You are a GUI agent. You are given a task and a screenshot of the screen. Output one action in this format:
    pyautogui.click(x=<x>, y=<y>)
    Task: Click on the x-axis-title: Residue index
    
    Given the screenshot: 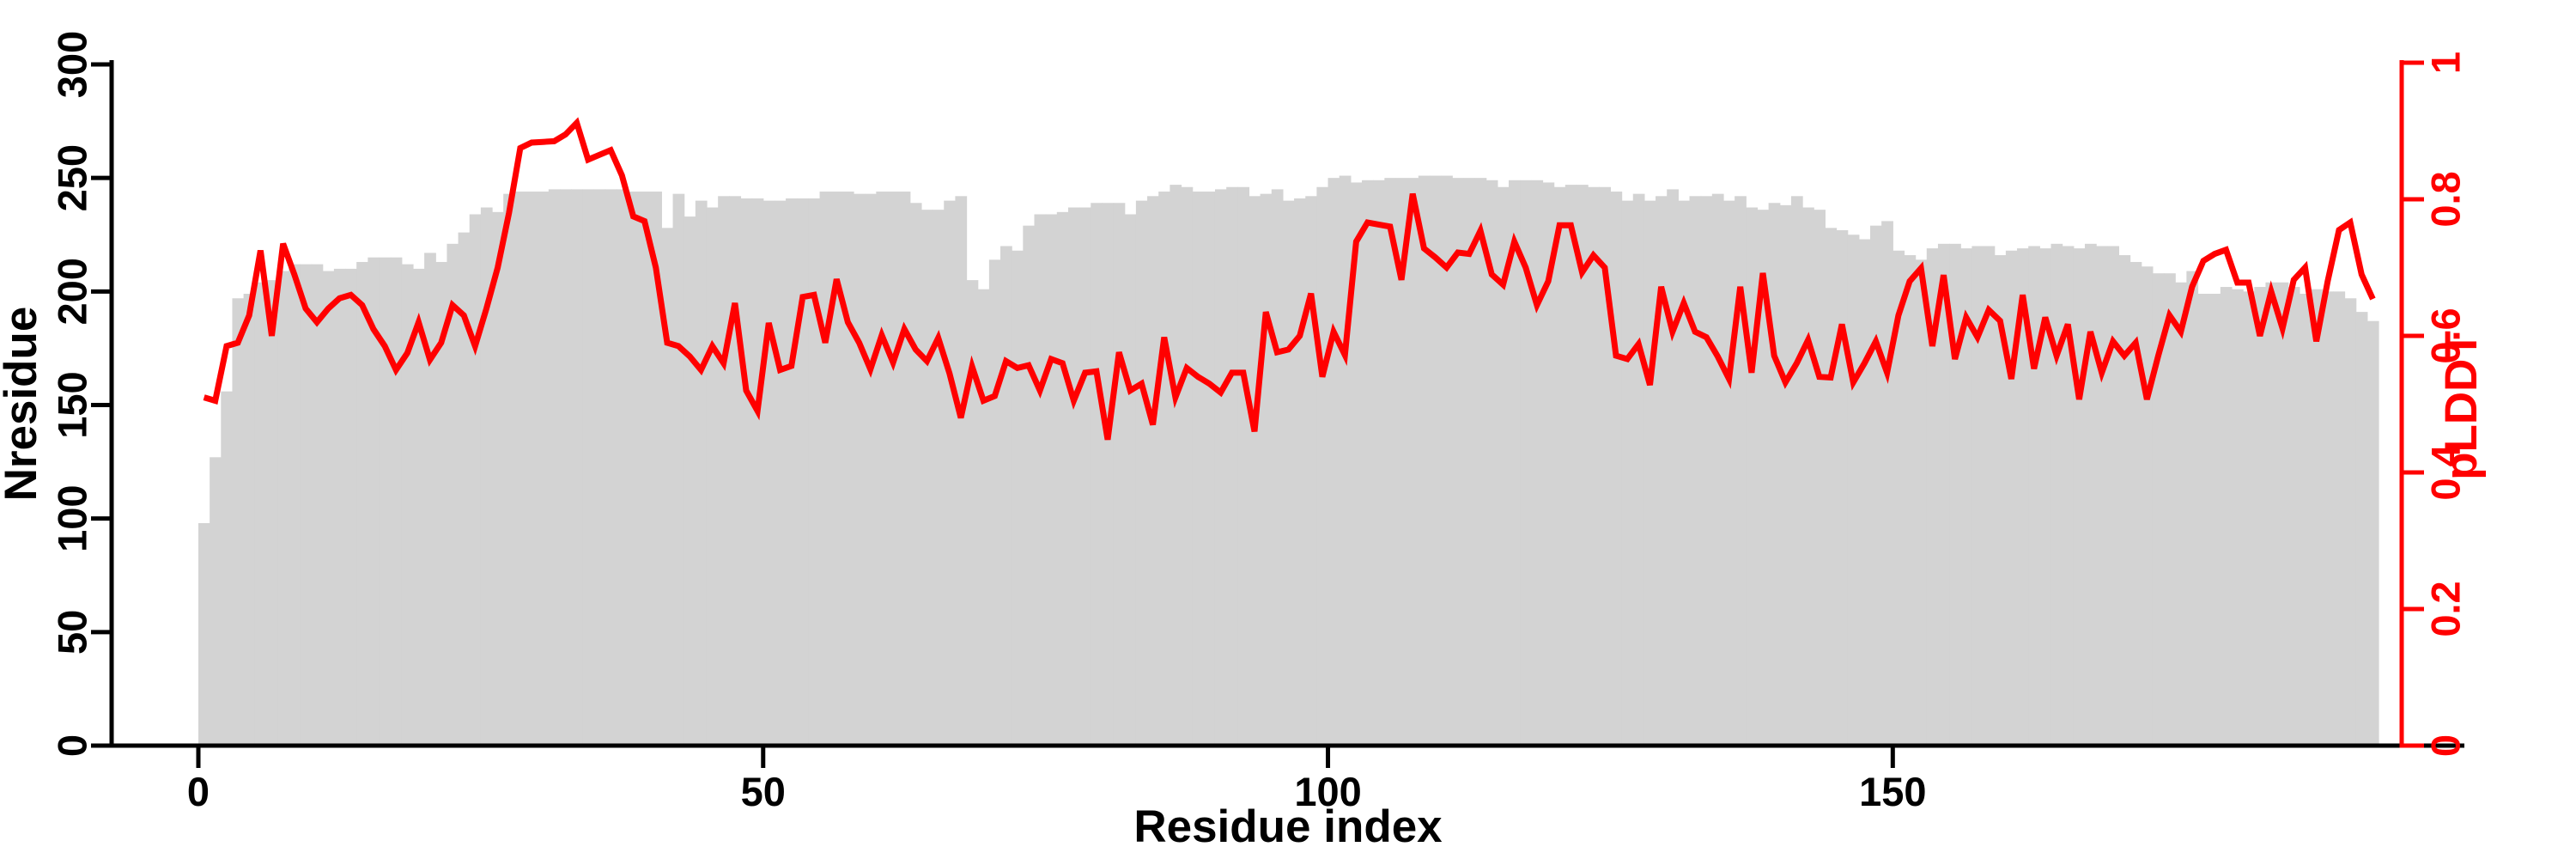 What is the action you would take?
    pyautogui.click(x=1288, y=827)
    